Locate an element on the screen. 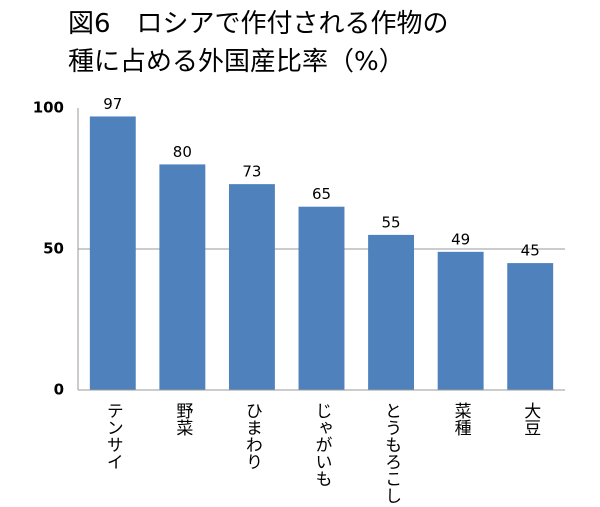 This screenshot has width=600, height=507. chart-title: 図6 ロシアで作付される作物の is located at coordinates (258, 24).